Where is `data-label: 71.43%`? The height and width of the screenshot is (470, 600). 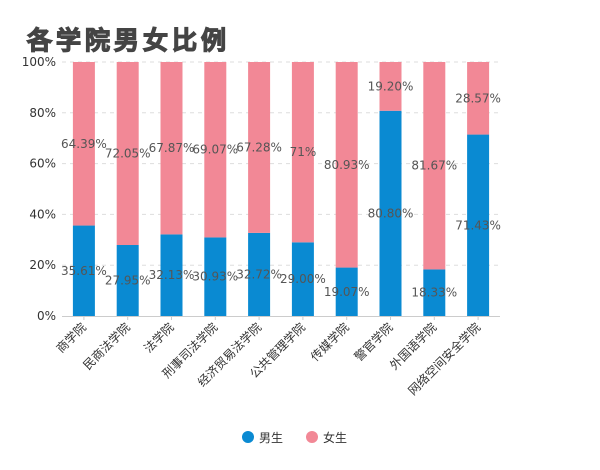 data-label: 71.43% is located at coordinates (478, 225).